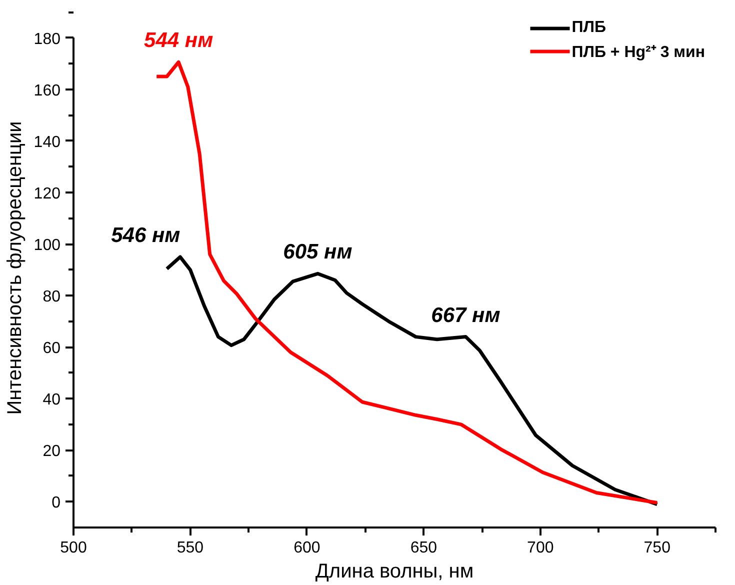  Describe the element at coordinates (657, 548) in the screenshot. I see `x-tick-label: 750` at that location.